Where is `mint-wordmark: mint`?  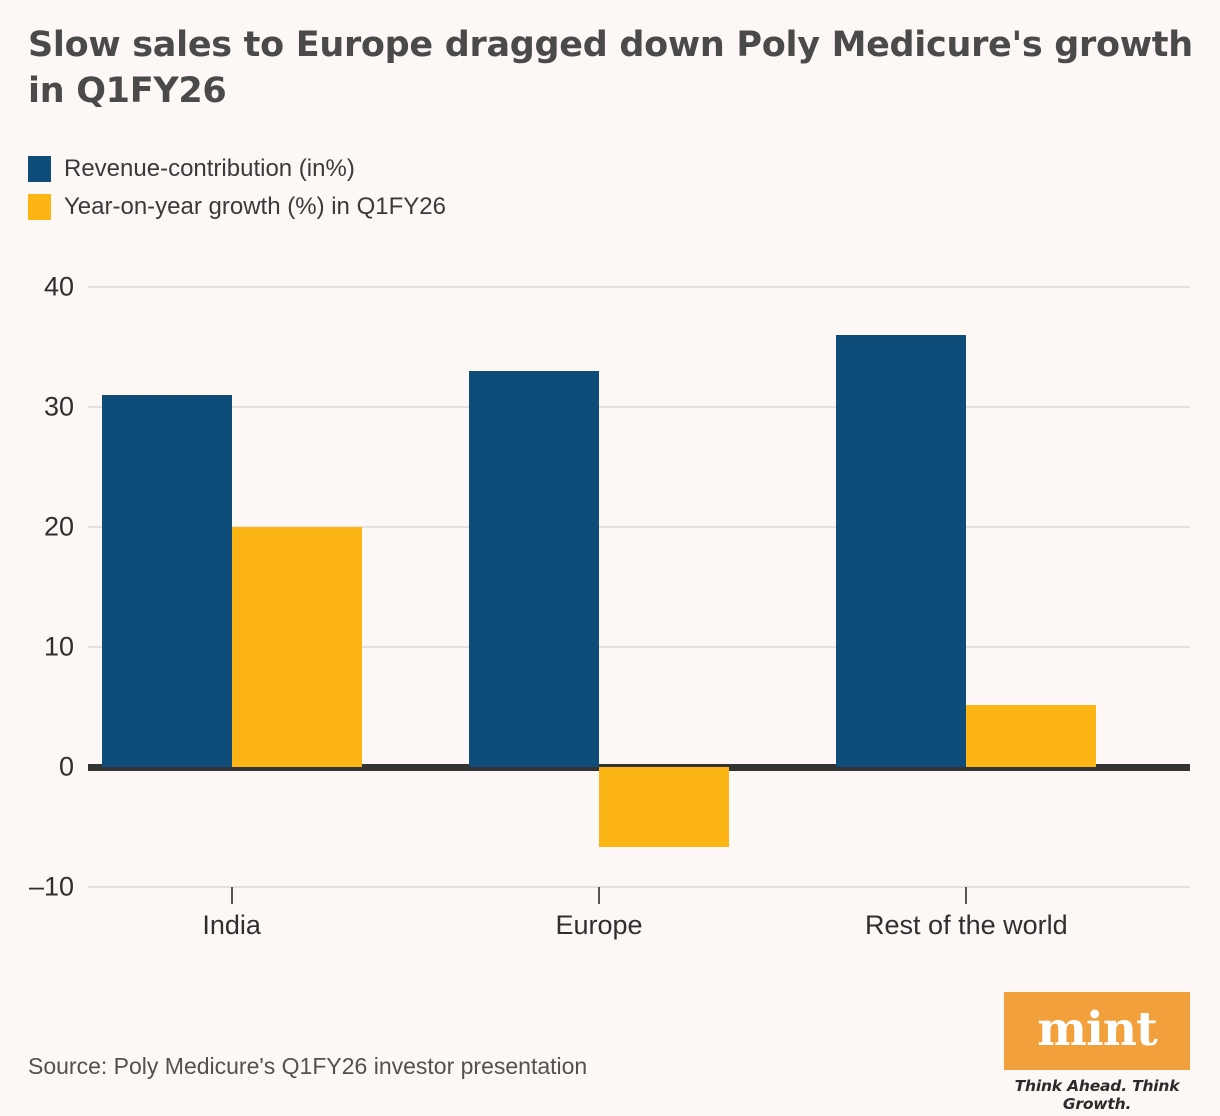
mint-wordmark: mint is located at coordinates (1097, 1029).